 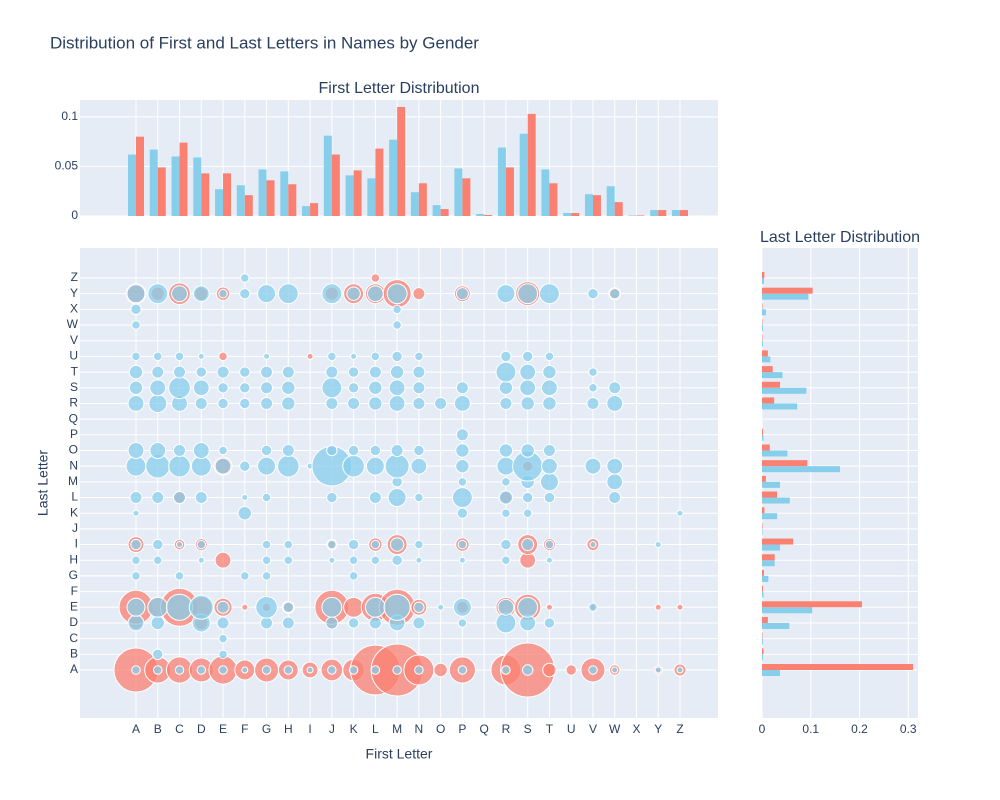 What do you see at coordinates (158, 729) in the screenshot?
I see `x-tick-label: B` at bounding box center [158, 729].